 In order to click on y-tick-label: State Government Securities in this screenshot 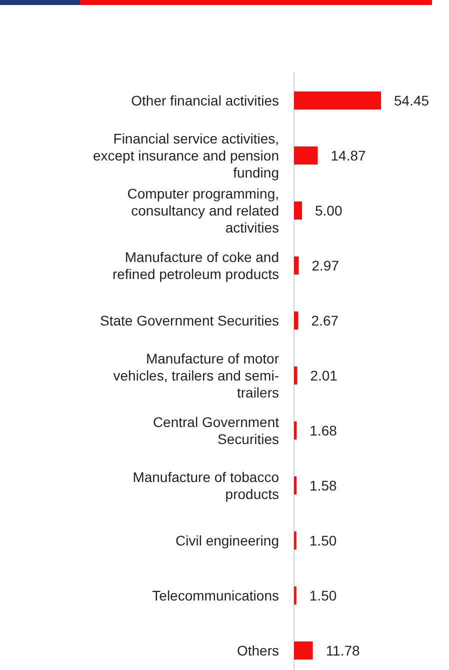, I will do `click(189, 320)`.